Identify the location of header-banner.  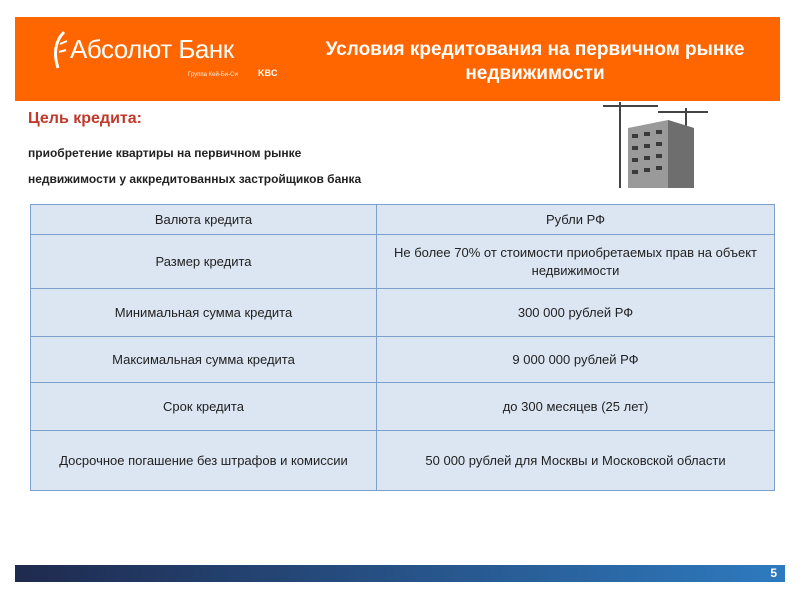
(397, 59).